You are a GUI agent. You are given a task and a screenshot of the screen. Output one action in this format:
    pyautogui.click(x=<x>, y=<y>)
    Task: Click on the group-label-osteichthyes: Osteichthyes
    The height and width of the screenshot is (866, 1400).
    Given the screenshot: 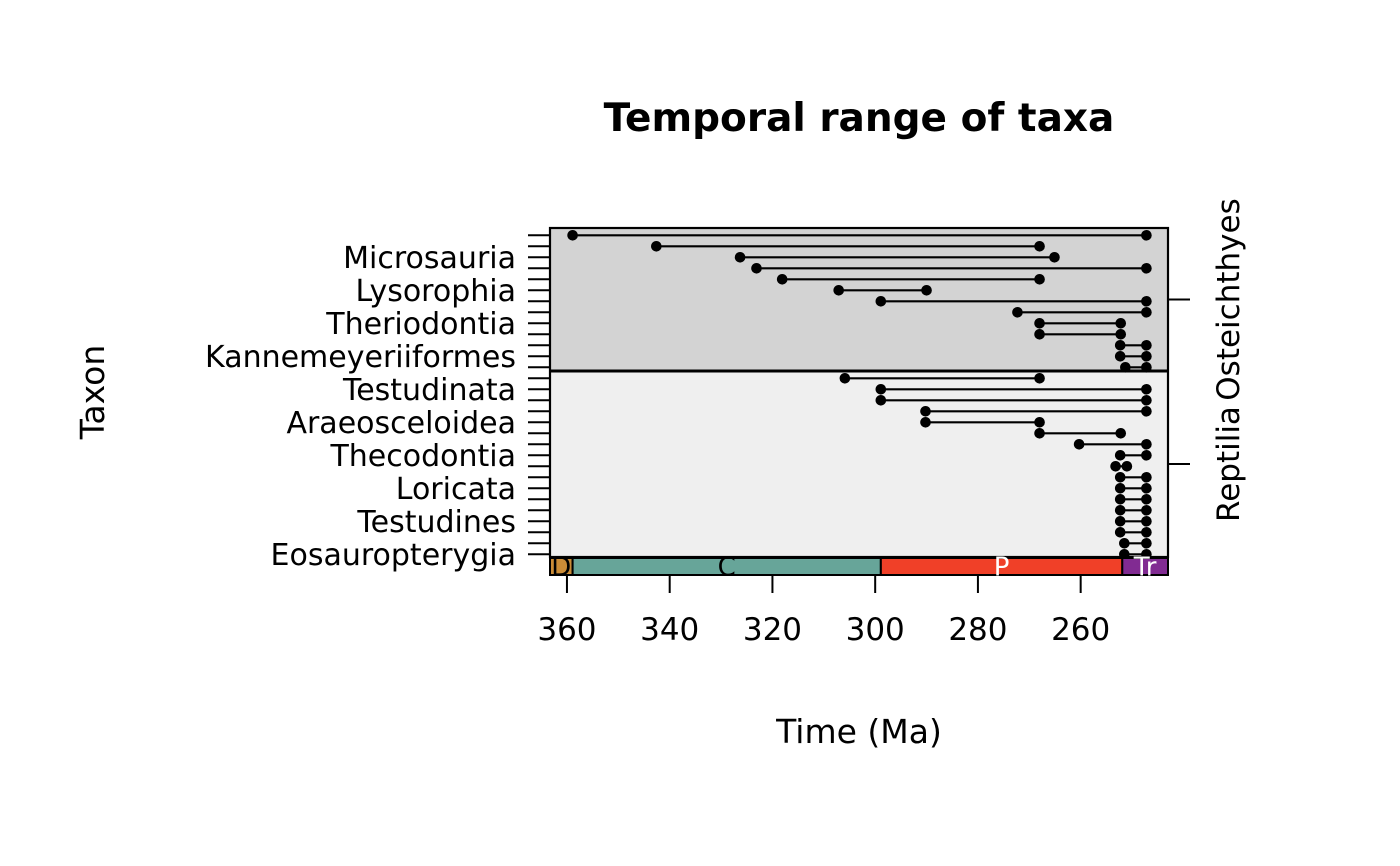 What is the action you would take?
    pyautogui.click(x=1229, y=299)
    